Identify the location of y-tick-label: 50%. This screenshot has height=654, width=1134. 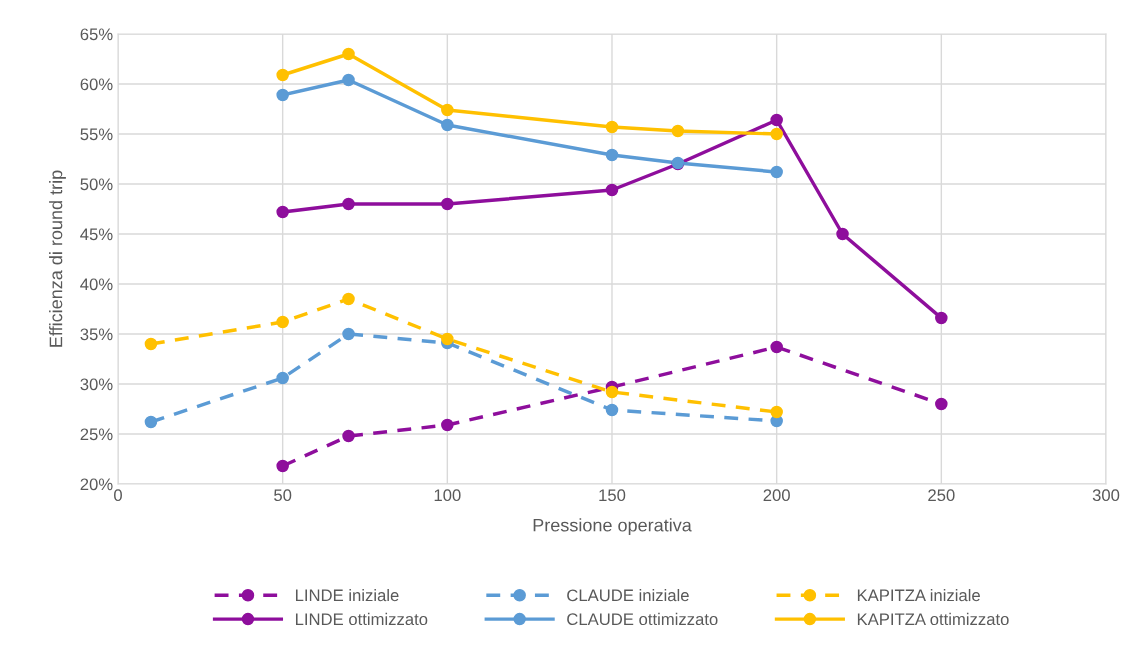
(96, 184).